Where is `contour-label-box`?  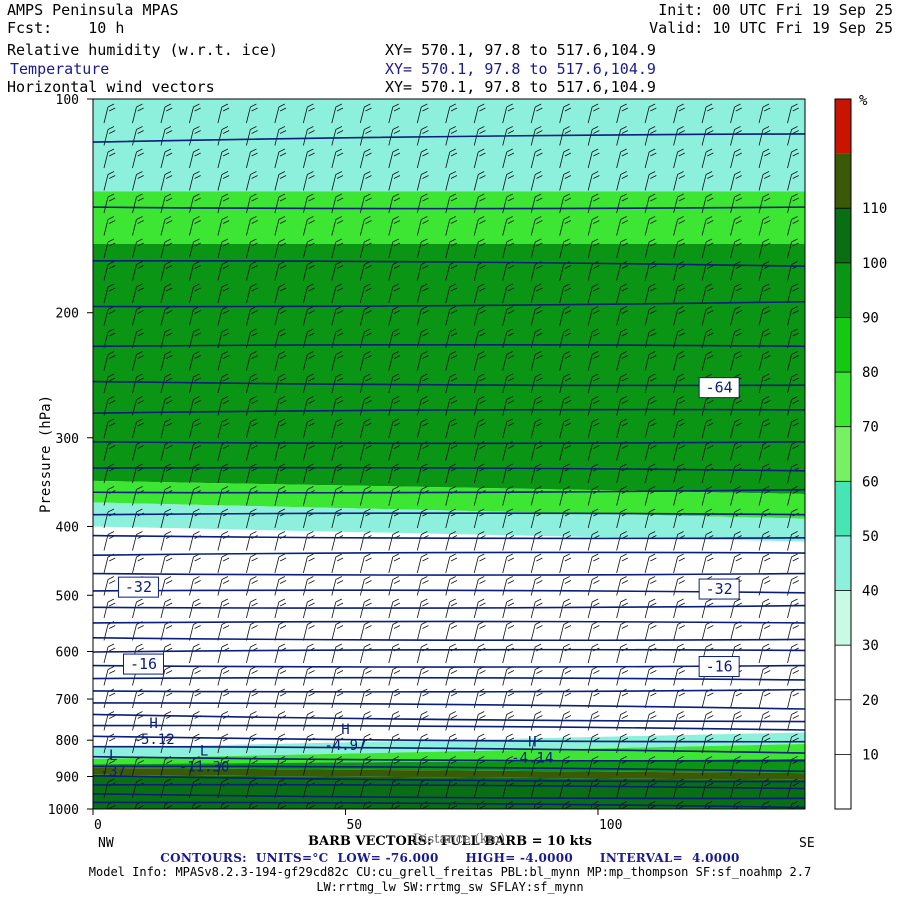 contour-label-box is located at coordinates (143, 664).